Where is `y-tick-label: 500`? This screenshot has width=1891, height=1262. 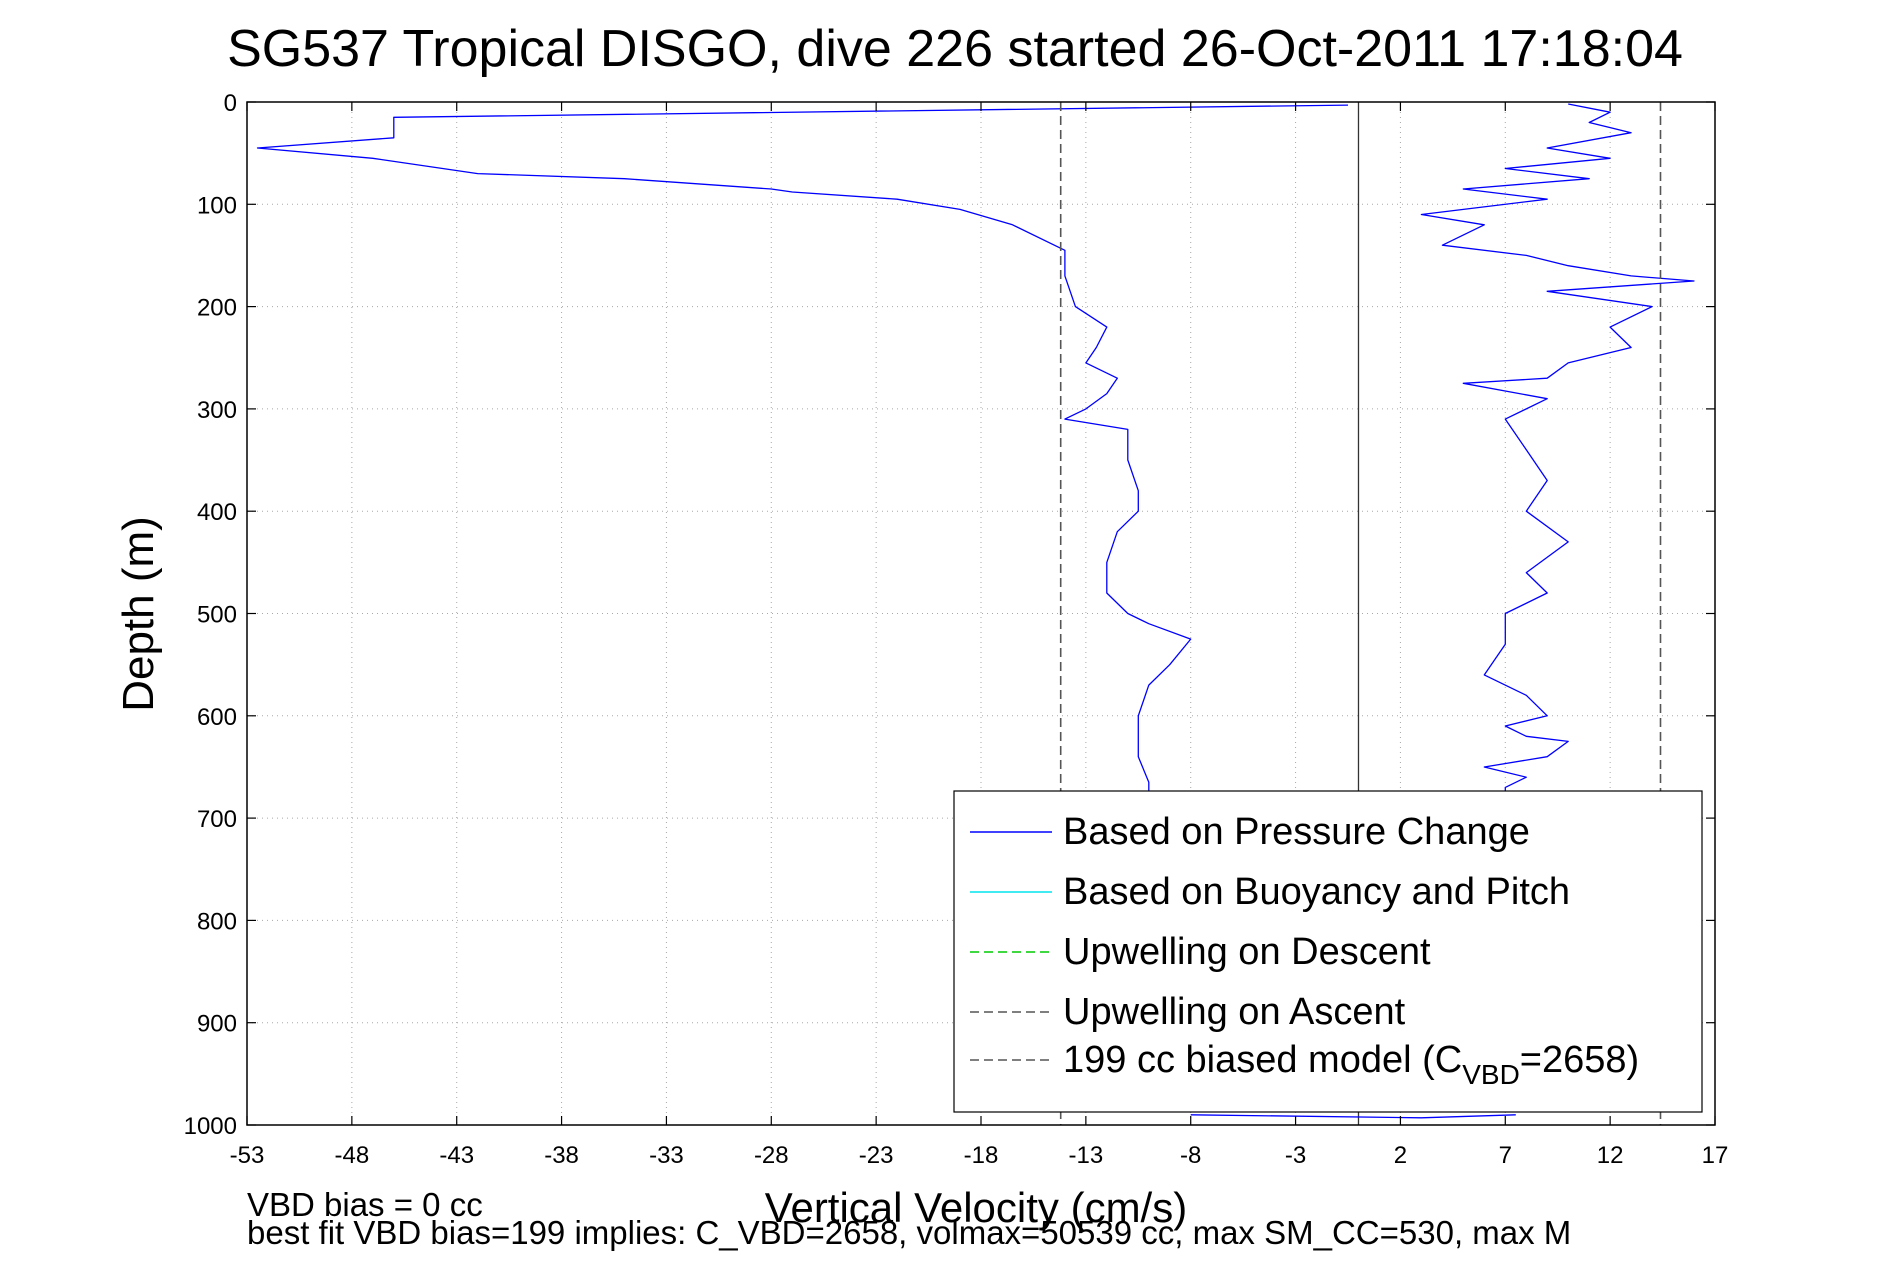 y-tick-label: 500 is located at coordinates (217, 615).